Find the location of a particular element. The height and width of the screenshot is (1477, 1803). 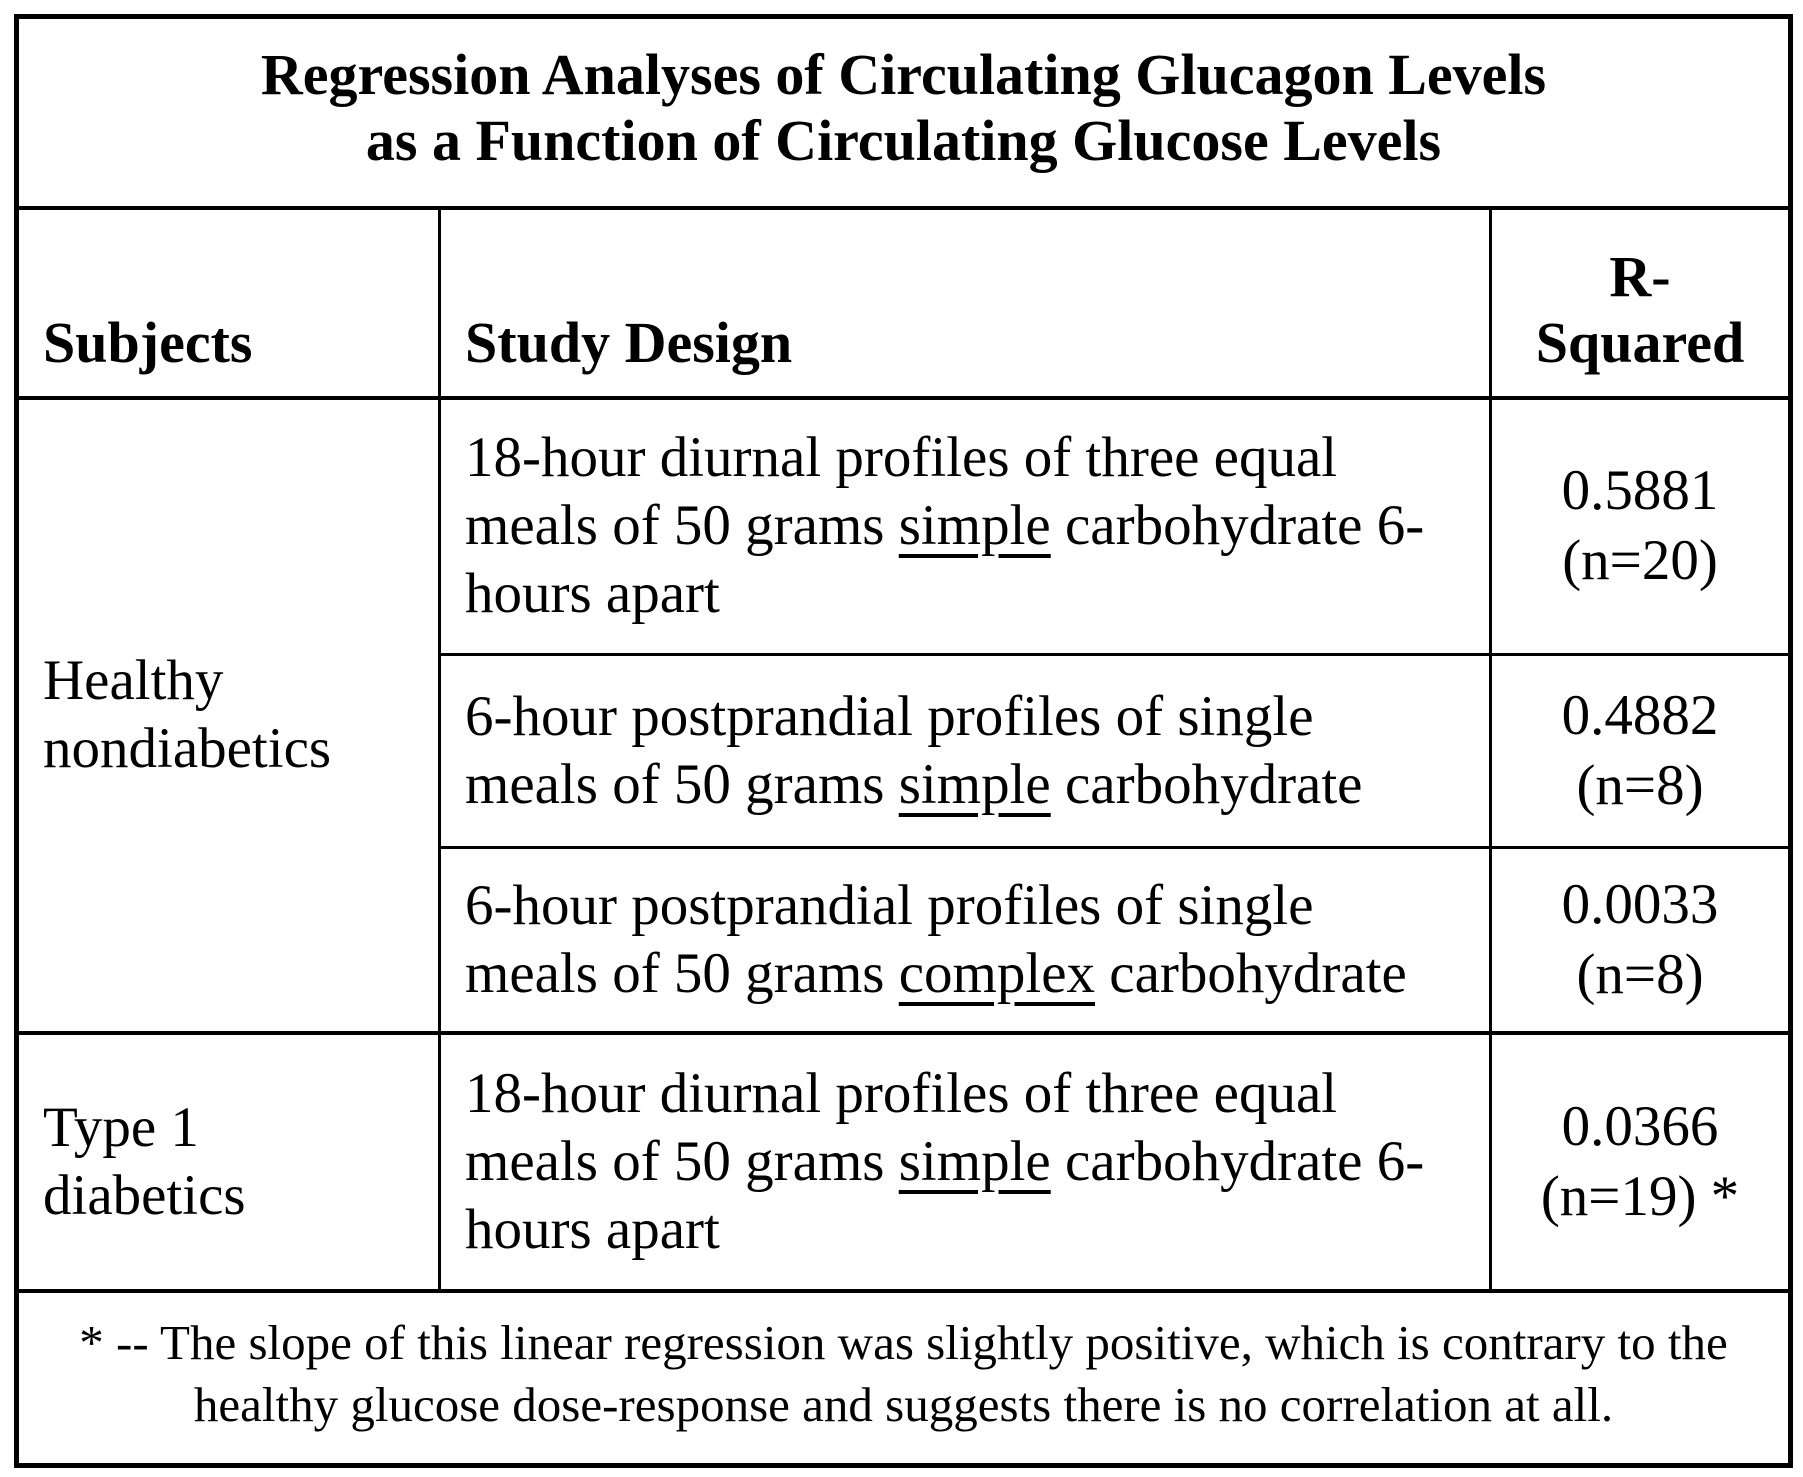

header-row: Subjects Study Design R- Squared is located at coordinates (904, 303).